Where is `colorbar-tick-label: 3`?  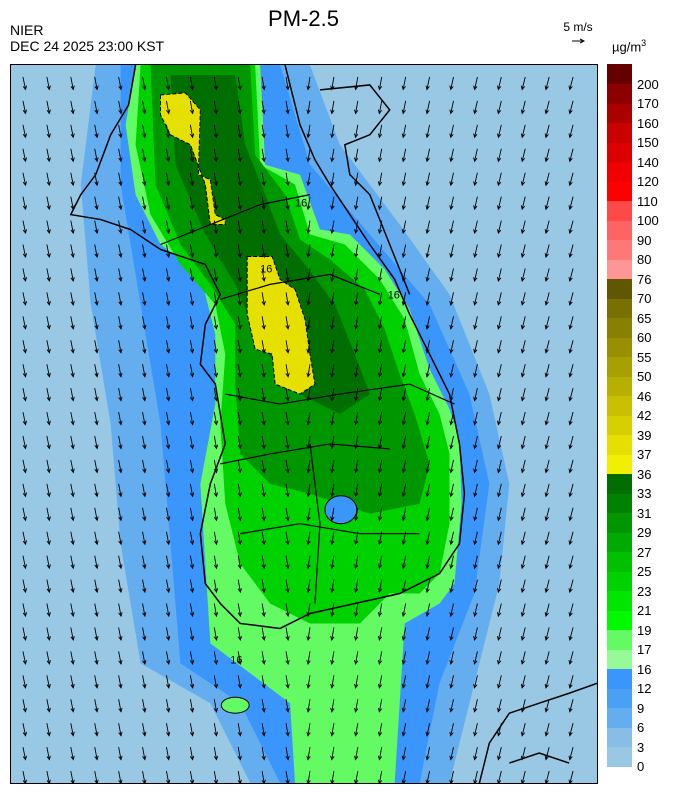
colorbar-tick-label: 3 is located at coordinates (641, 747).